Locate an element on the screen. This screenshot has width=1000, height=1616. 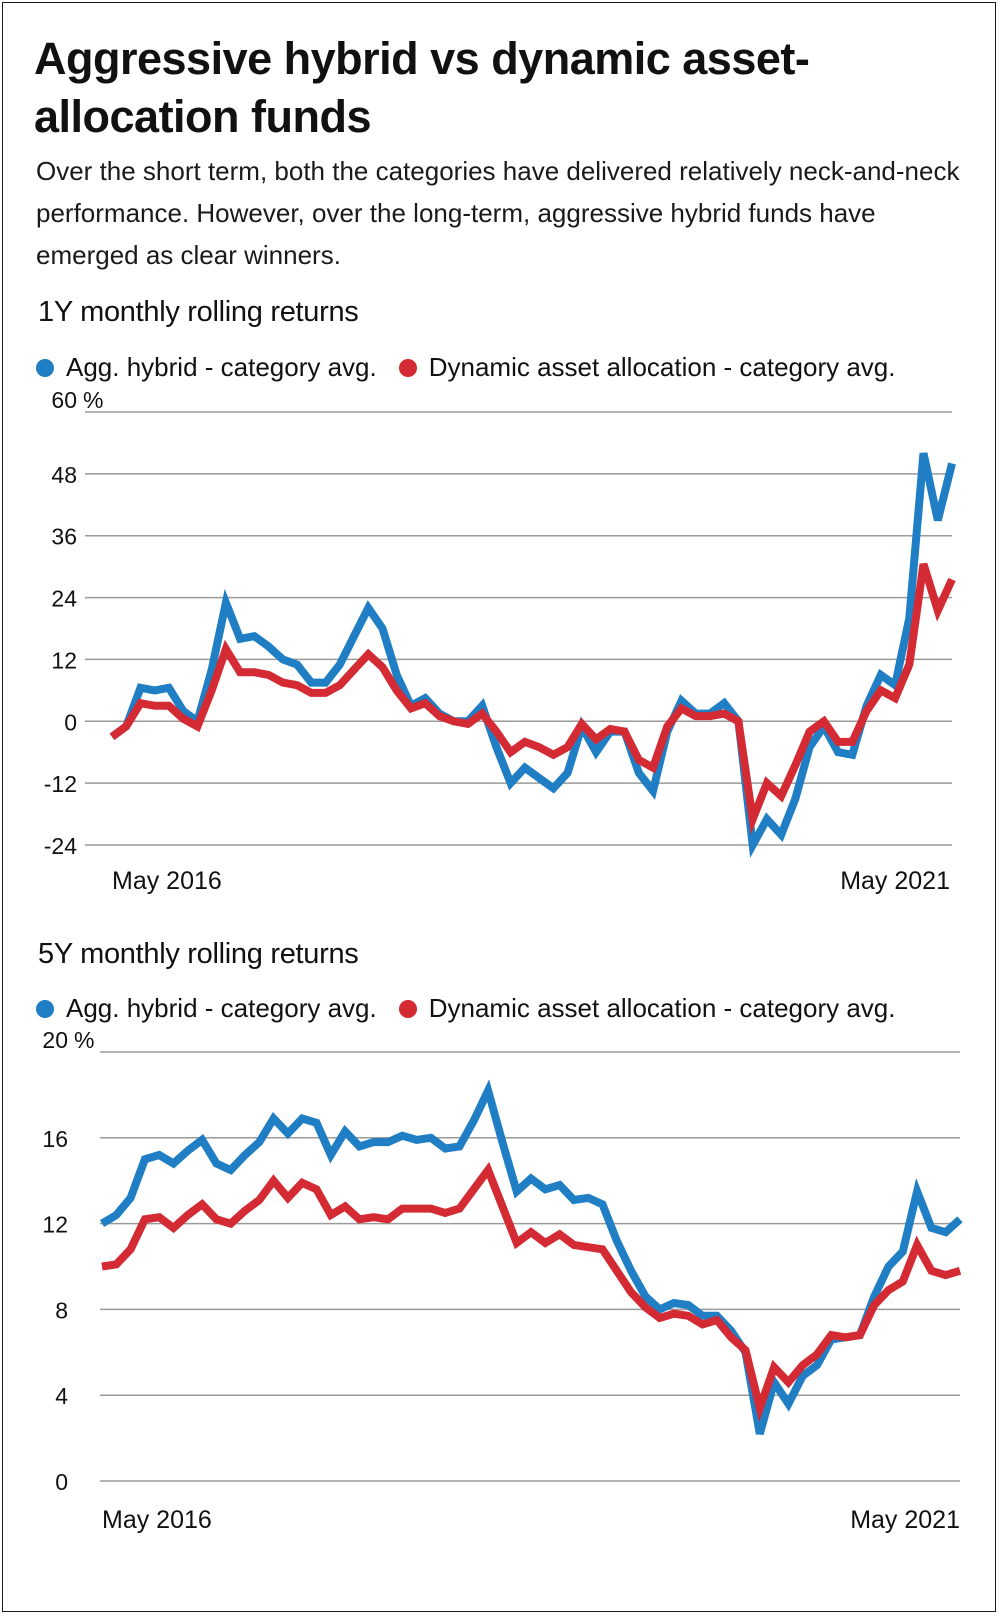
chart1-y-unit-label: % is located at coordinates (93, 400).